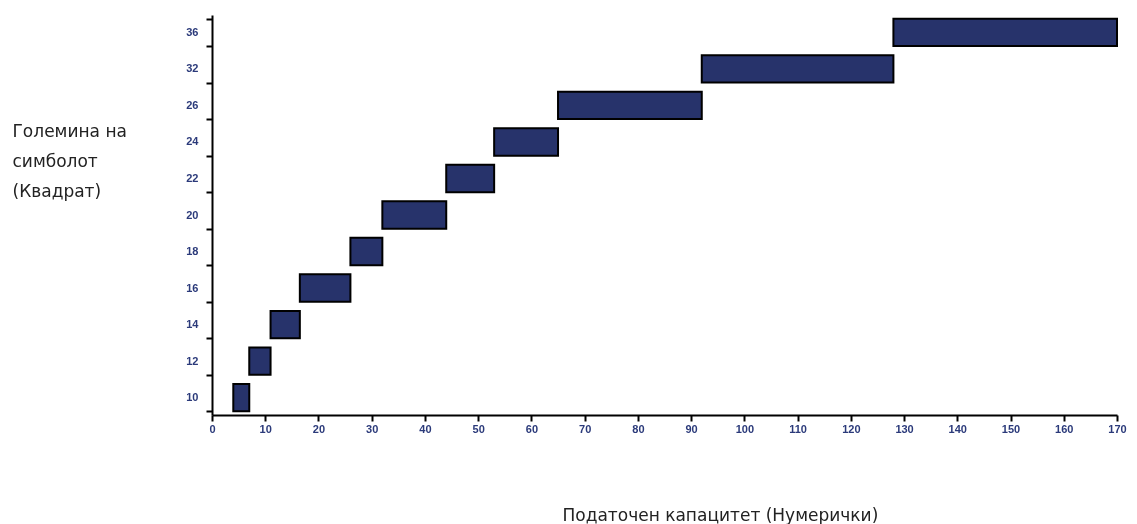  What do you see at coordinates (372, 428) in the screenshot?
I see `x-tick-label: 30` at bounding box center [372, 428].